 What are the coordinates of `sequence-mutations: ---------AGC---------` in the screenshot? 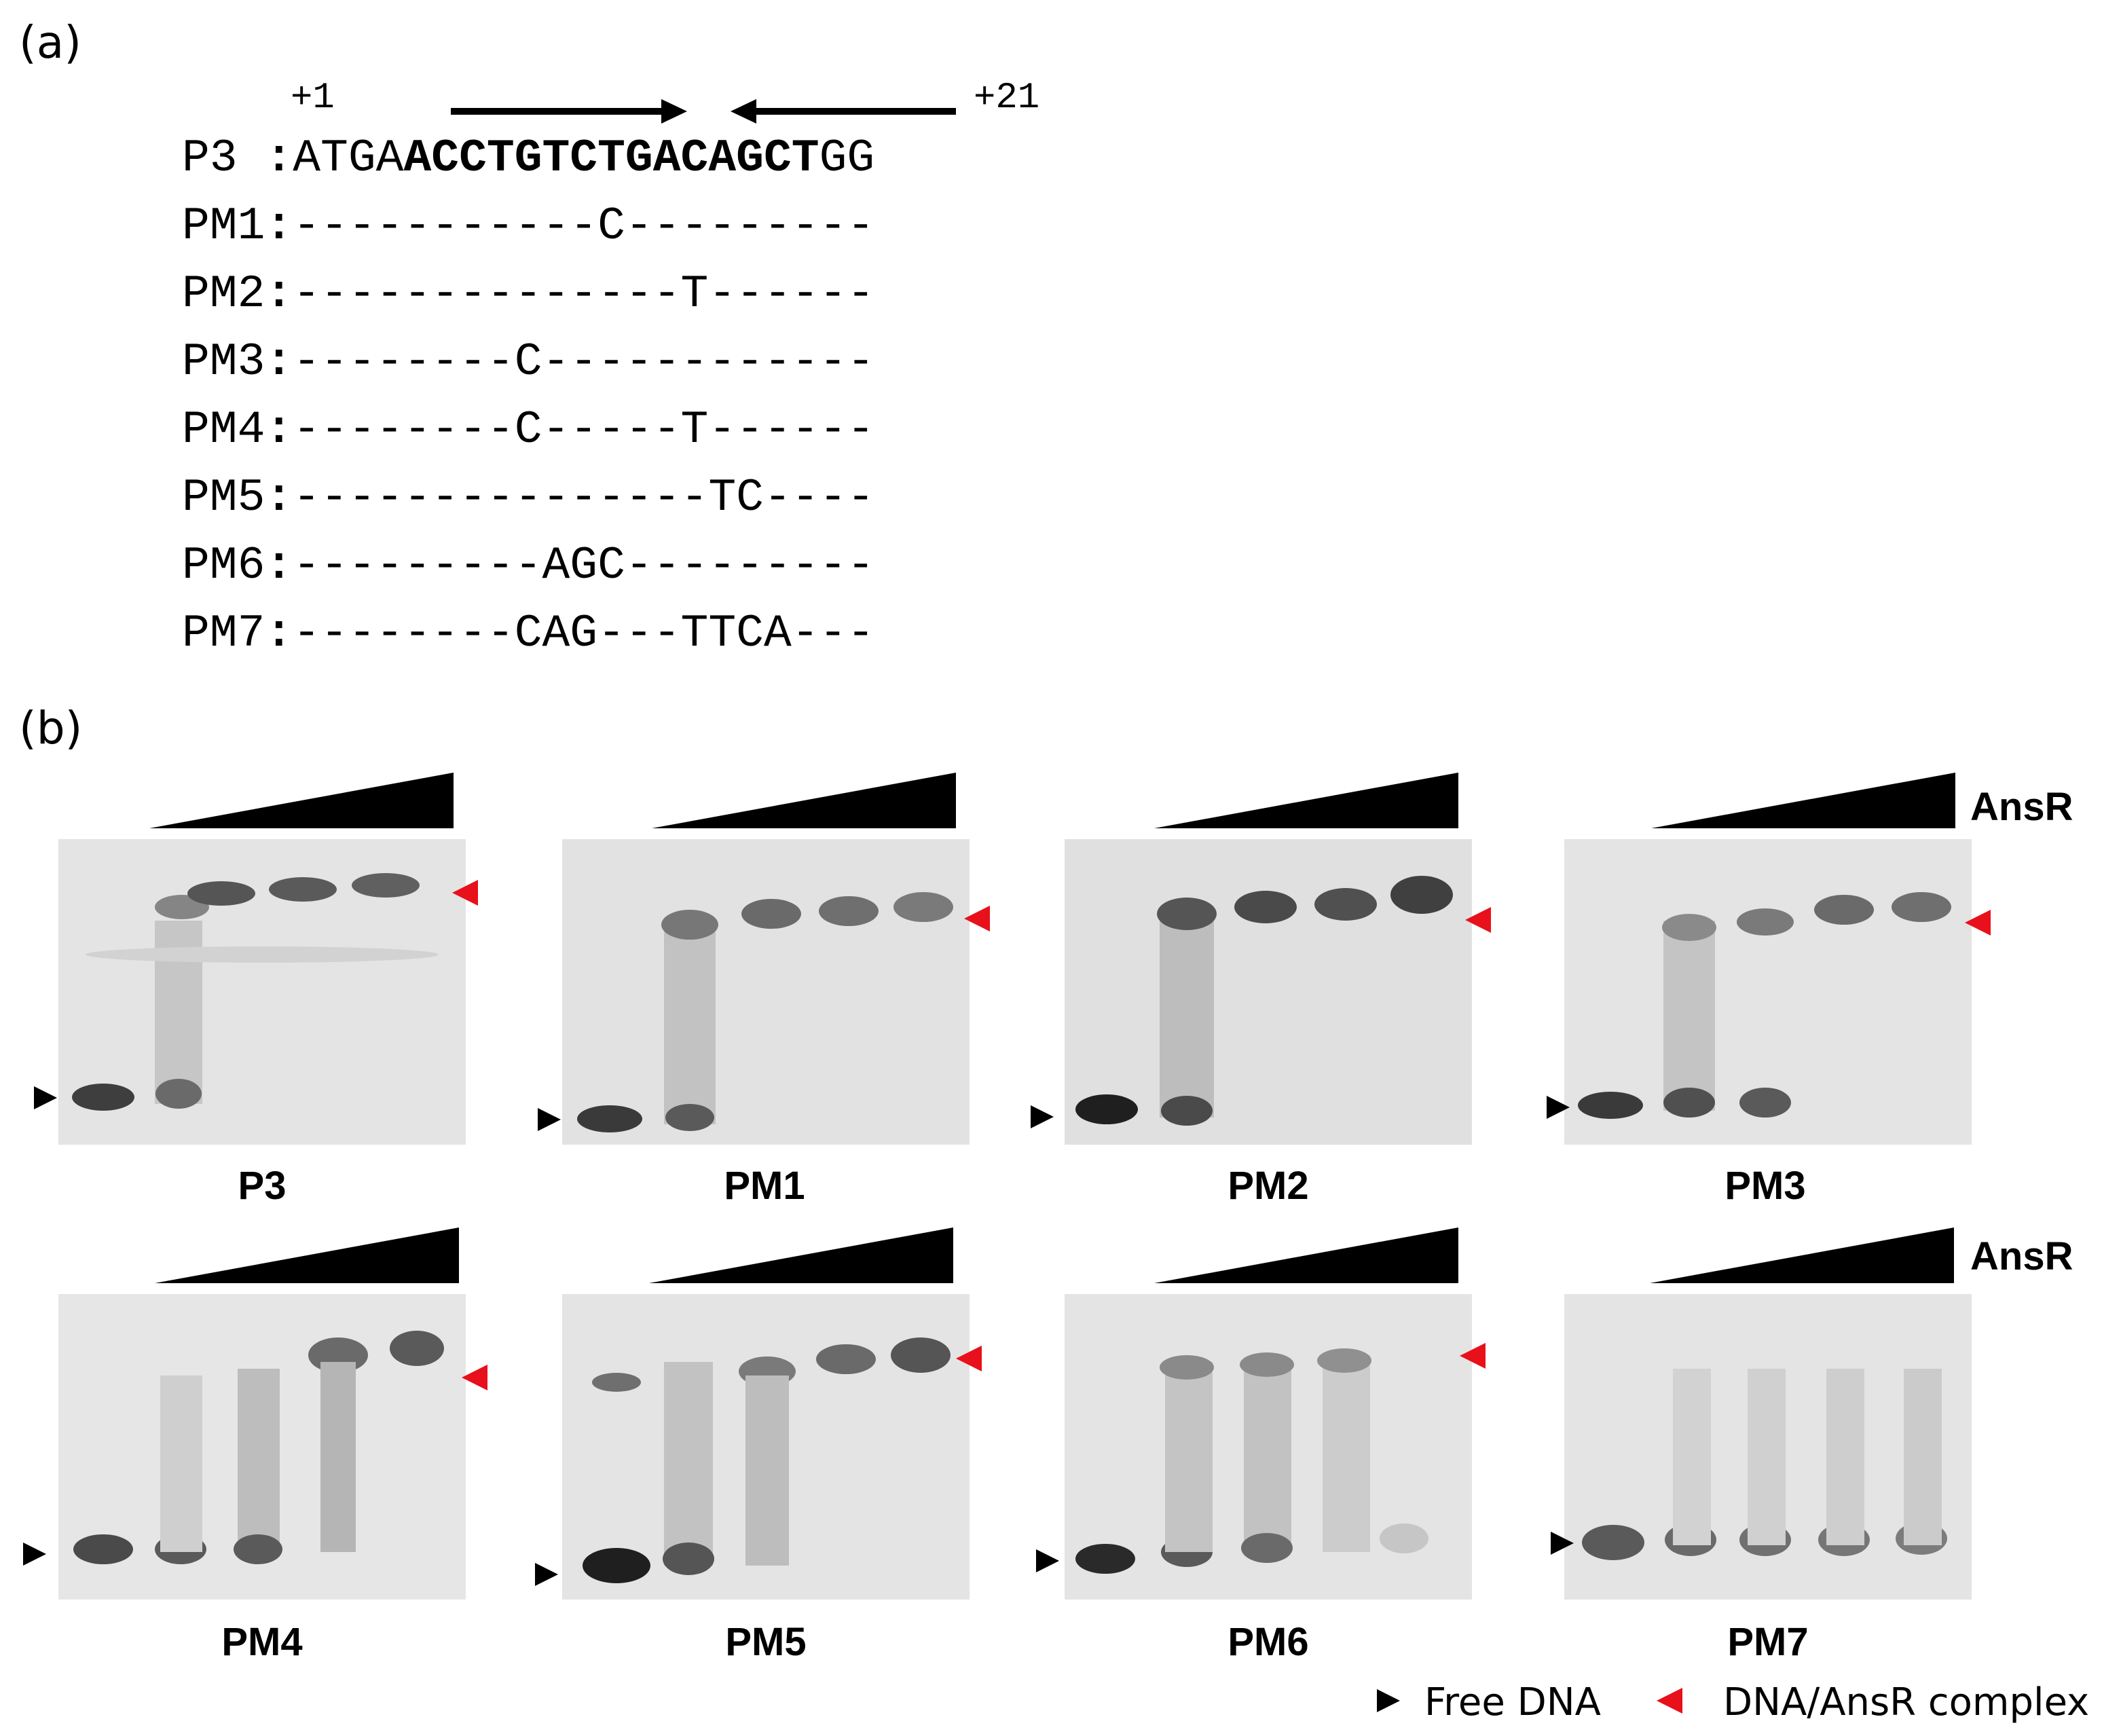 It's located at (584, 566).